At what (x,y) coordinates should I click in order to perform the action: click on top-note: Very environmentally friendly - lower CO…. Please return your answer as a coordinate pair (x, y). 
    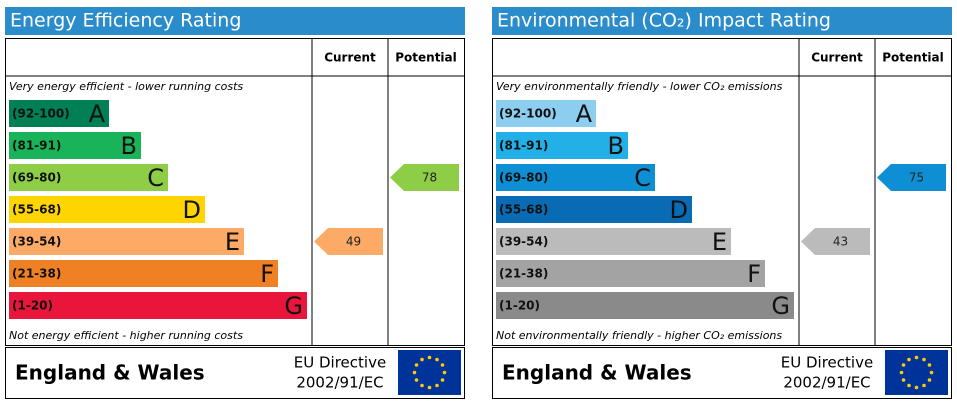
    Looking at the image, I should click on (639, 86).